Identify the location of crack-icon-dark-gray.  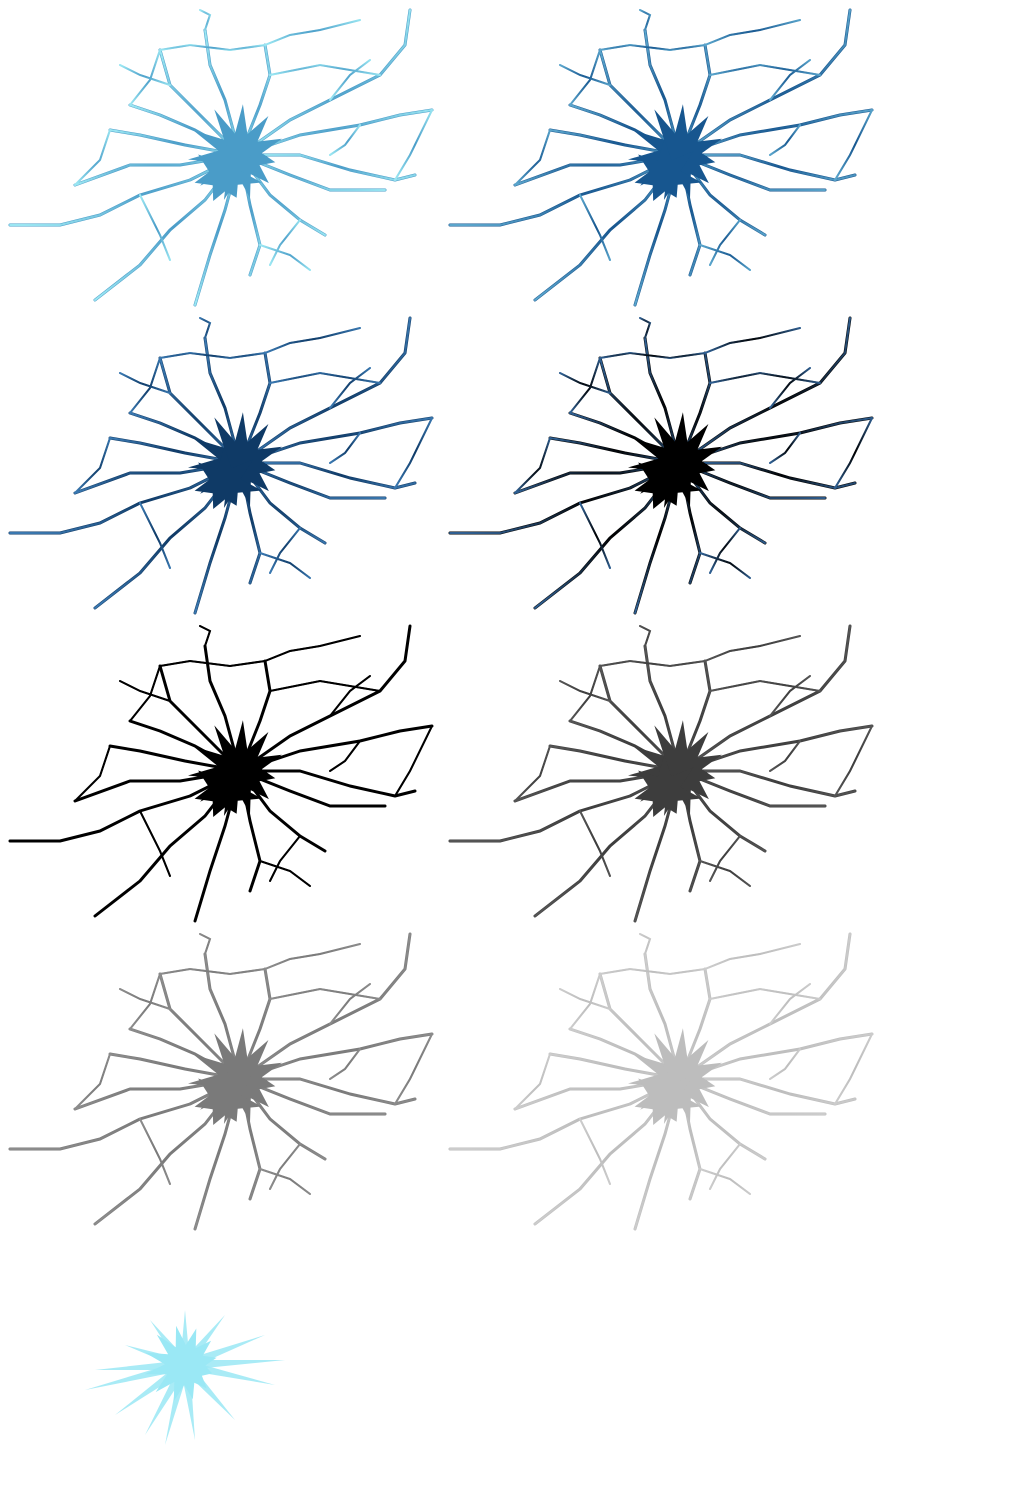
(660, 772).